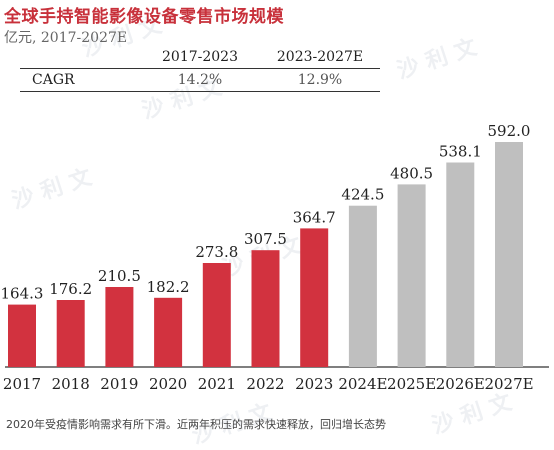 Image resolution: width=554 pixels, height=450 pixels. What do you see at coordinates (168, 332) in the screenshot?
I see `bar-2020` at bounding box center [168, 332].